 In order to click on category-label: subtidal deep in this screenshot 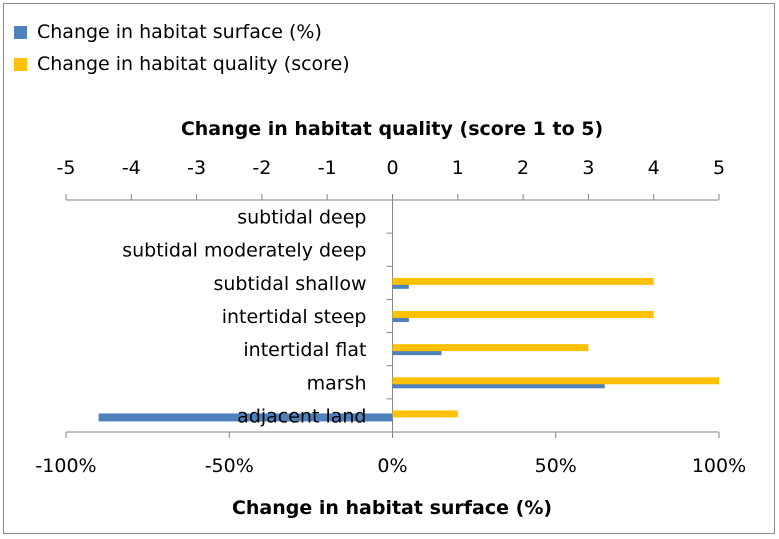, I will do `click(301, 218)`.